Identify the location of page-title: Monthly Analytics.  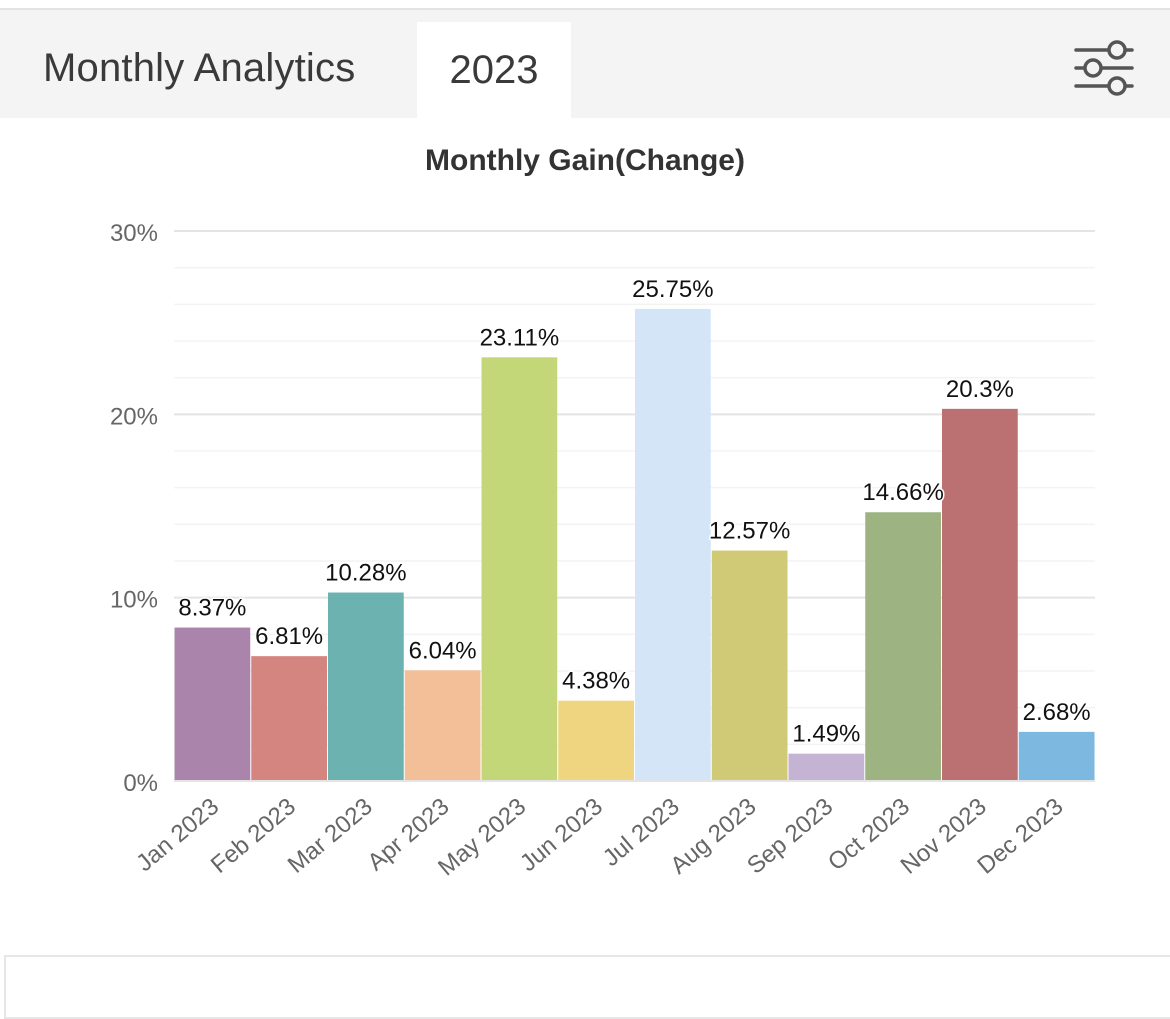
(199, 68).